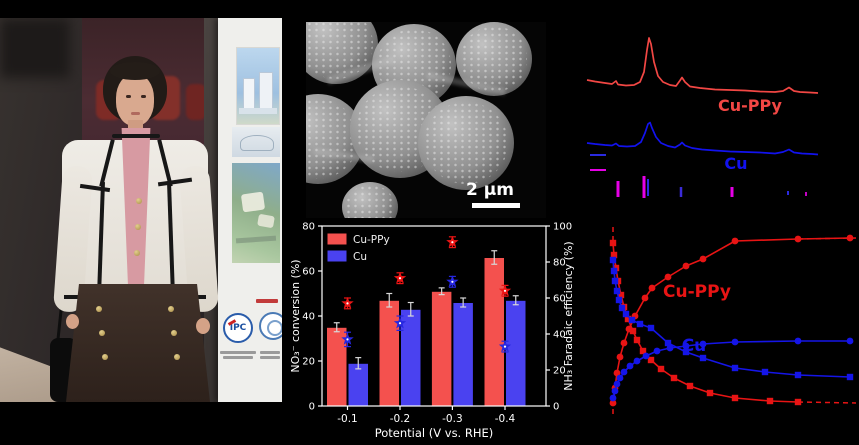  I want to click on y-tick-left: 60, so click(308, 272).